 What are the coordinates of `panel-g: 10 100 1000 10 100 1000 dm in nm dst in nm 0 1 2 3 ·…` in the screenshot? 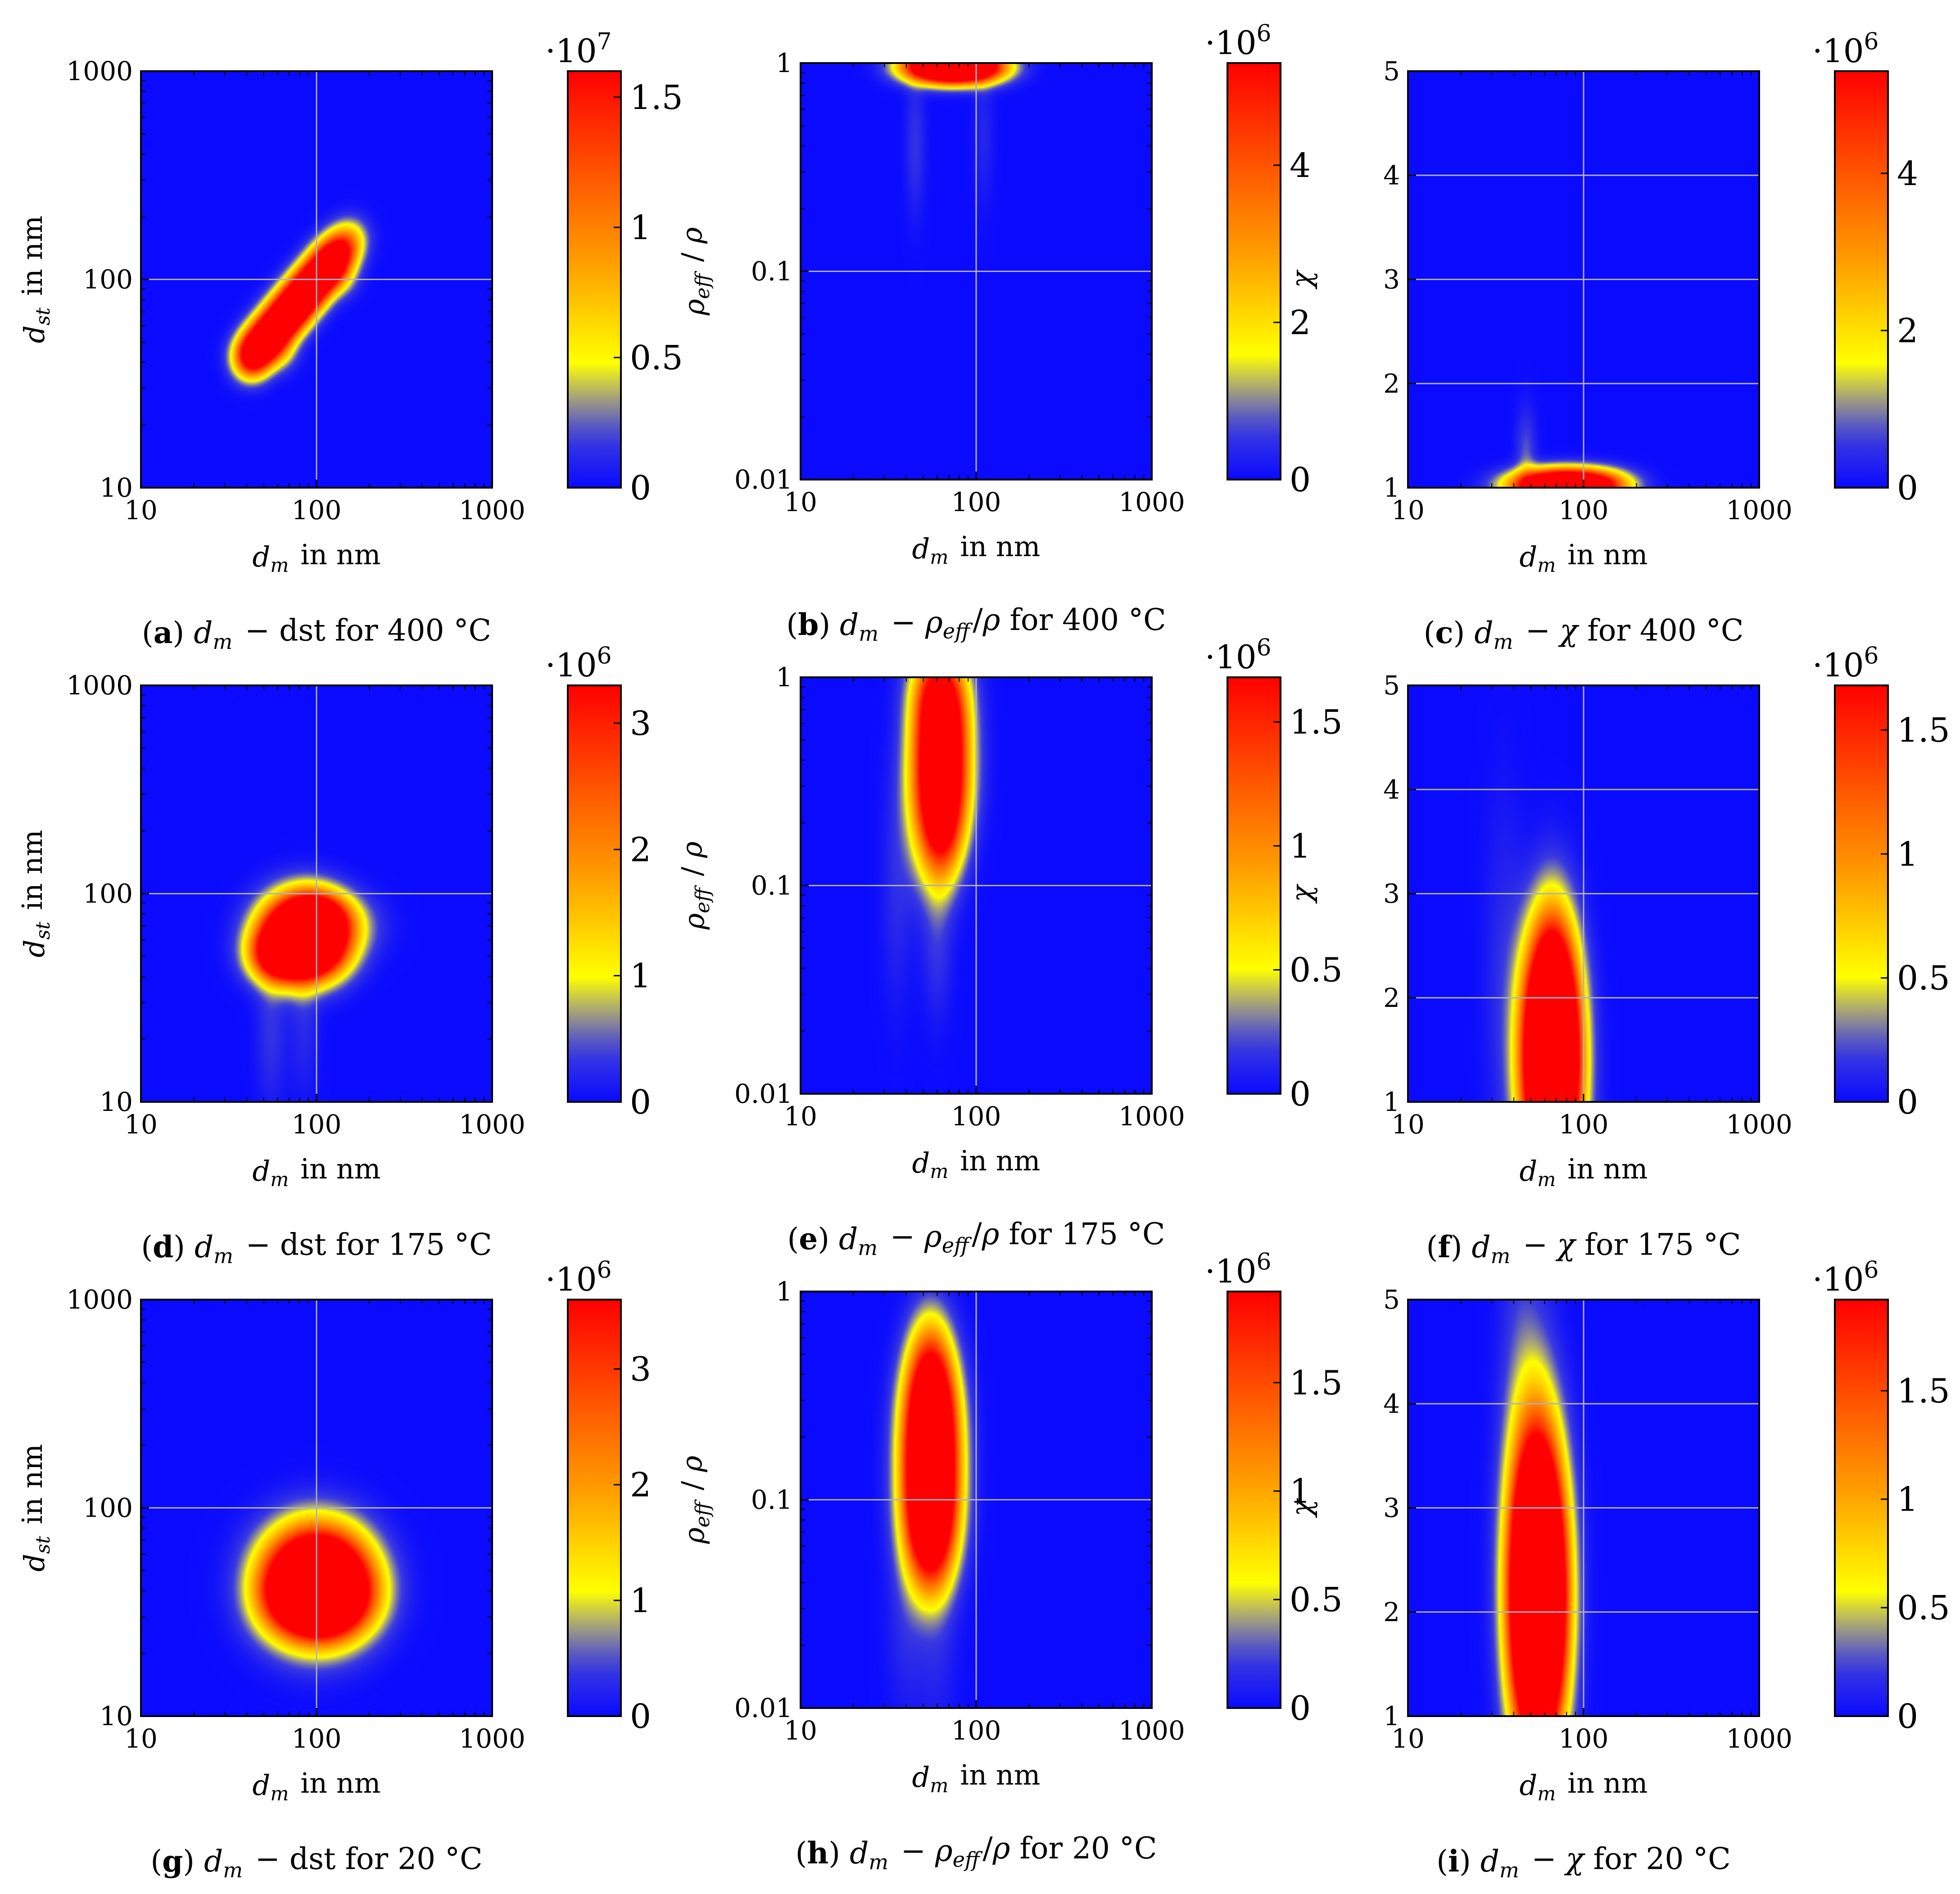 It's located at (333, 1569).